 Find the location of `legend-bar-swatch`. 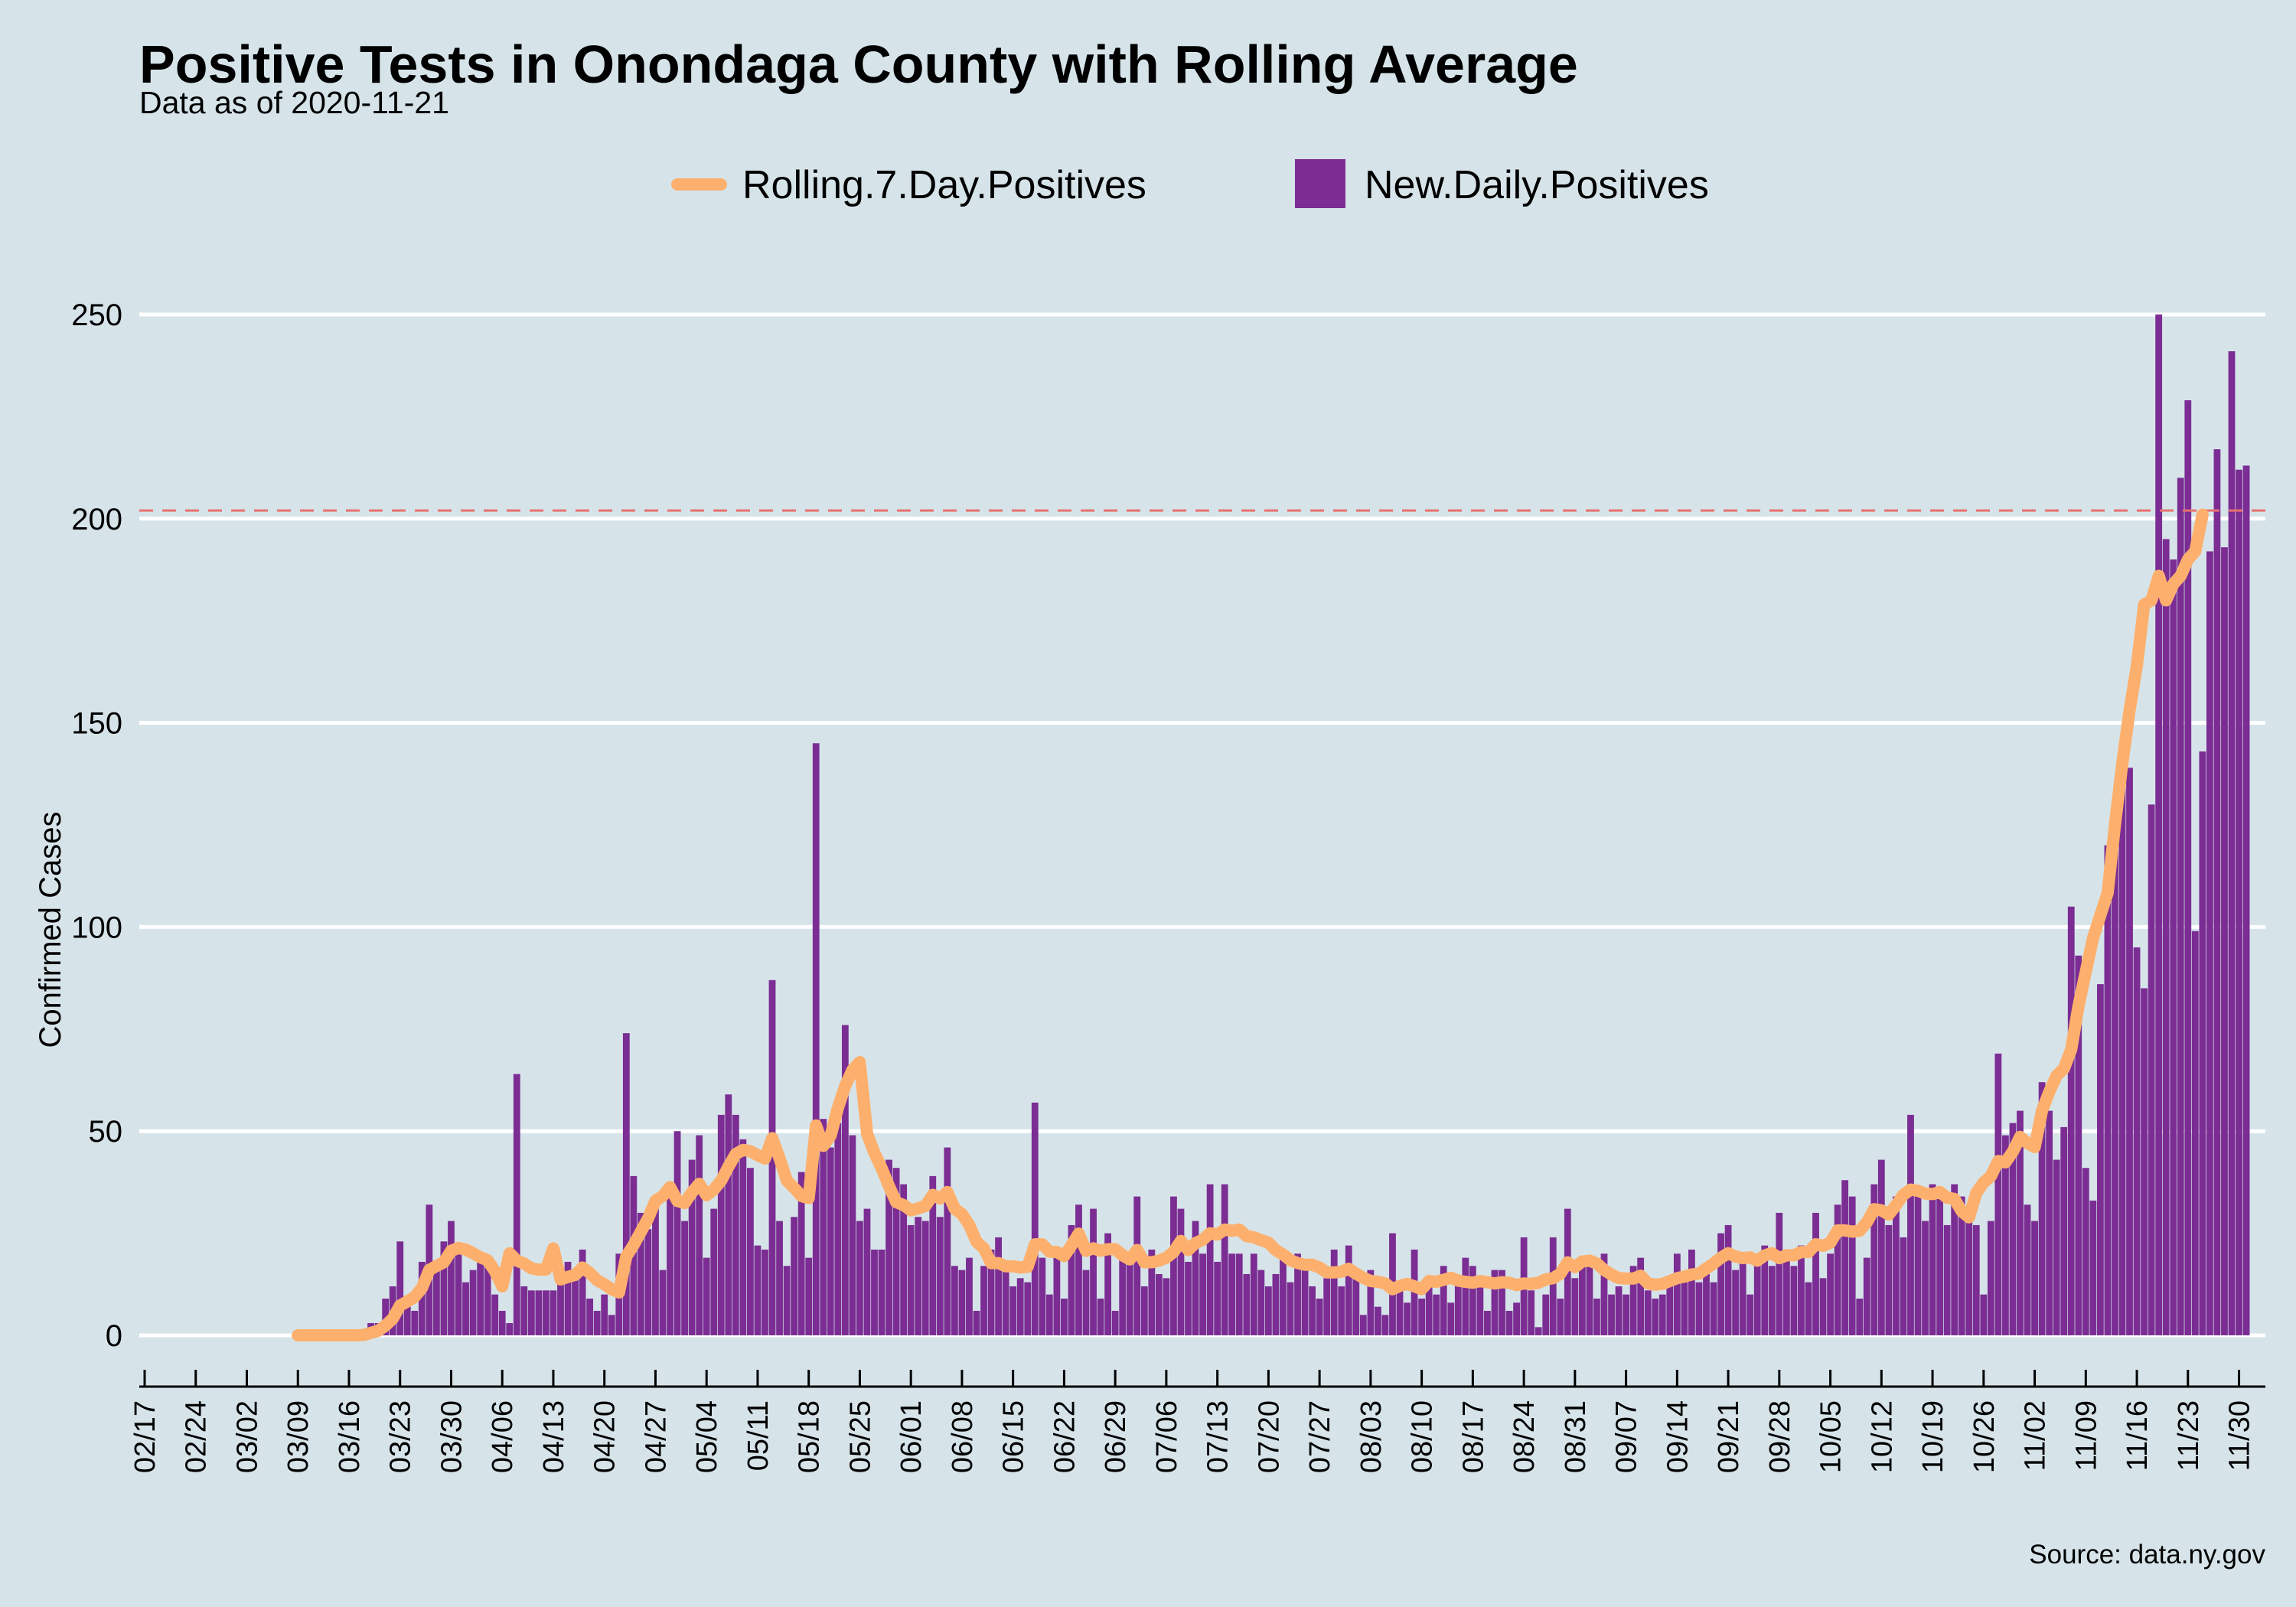

legend-bar-swatch is located at coordinates (1320, 183).